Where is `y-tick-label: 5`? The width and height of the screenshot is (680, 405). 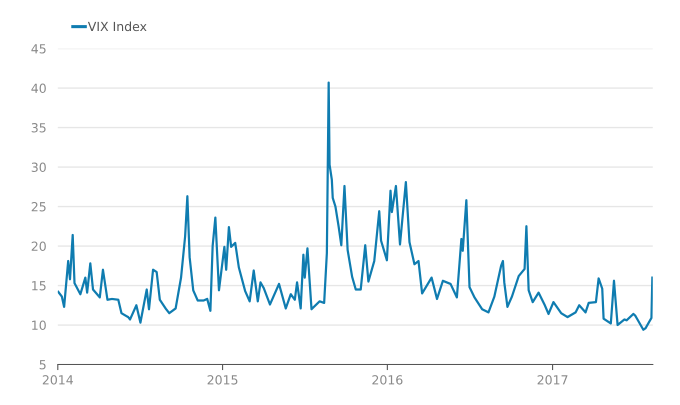
y-tick-label: 5 is located at coordinates (43, 365).